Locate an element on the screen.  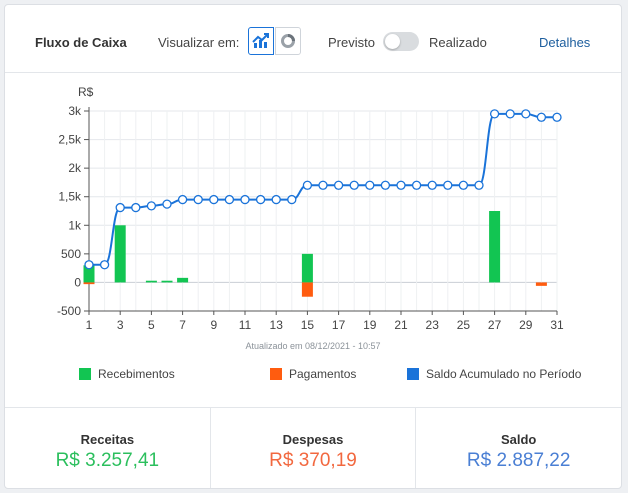
x-tick-label: 31 is located at coordinates (557, 325).